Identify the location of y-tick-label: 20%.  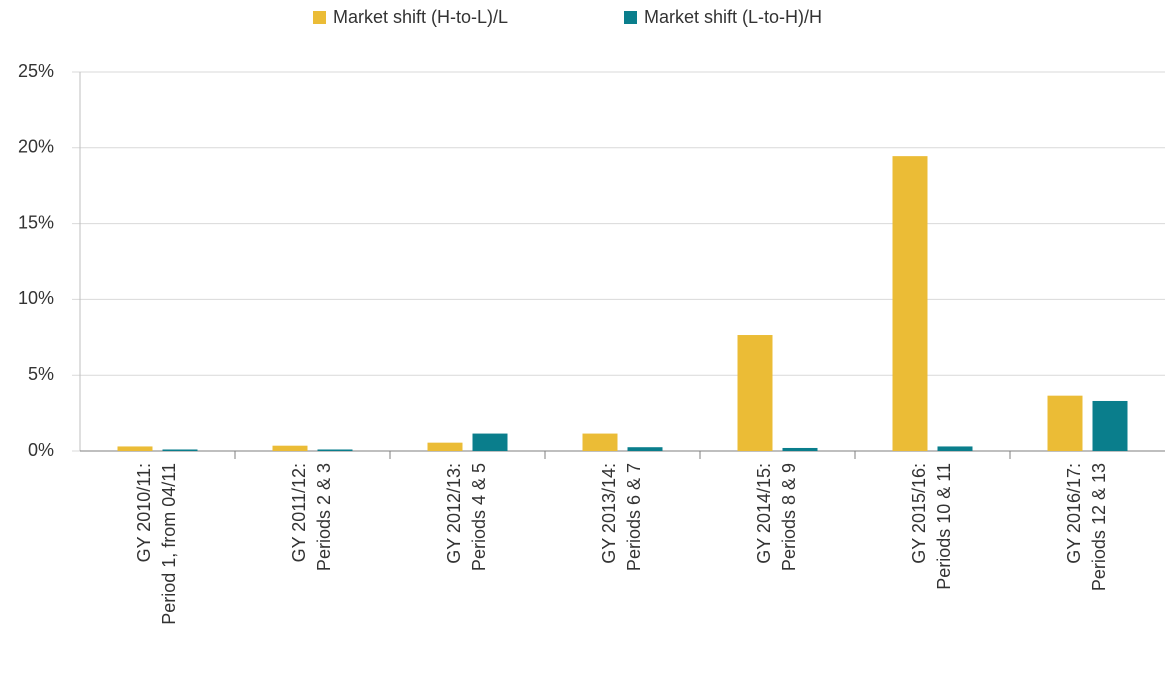
(36, 147).